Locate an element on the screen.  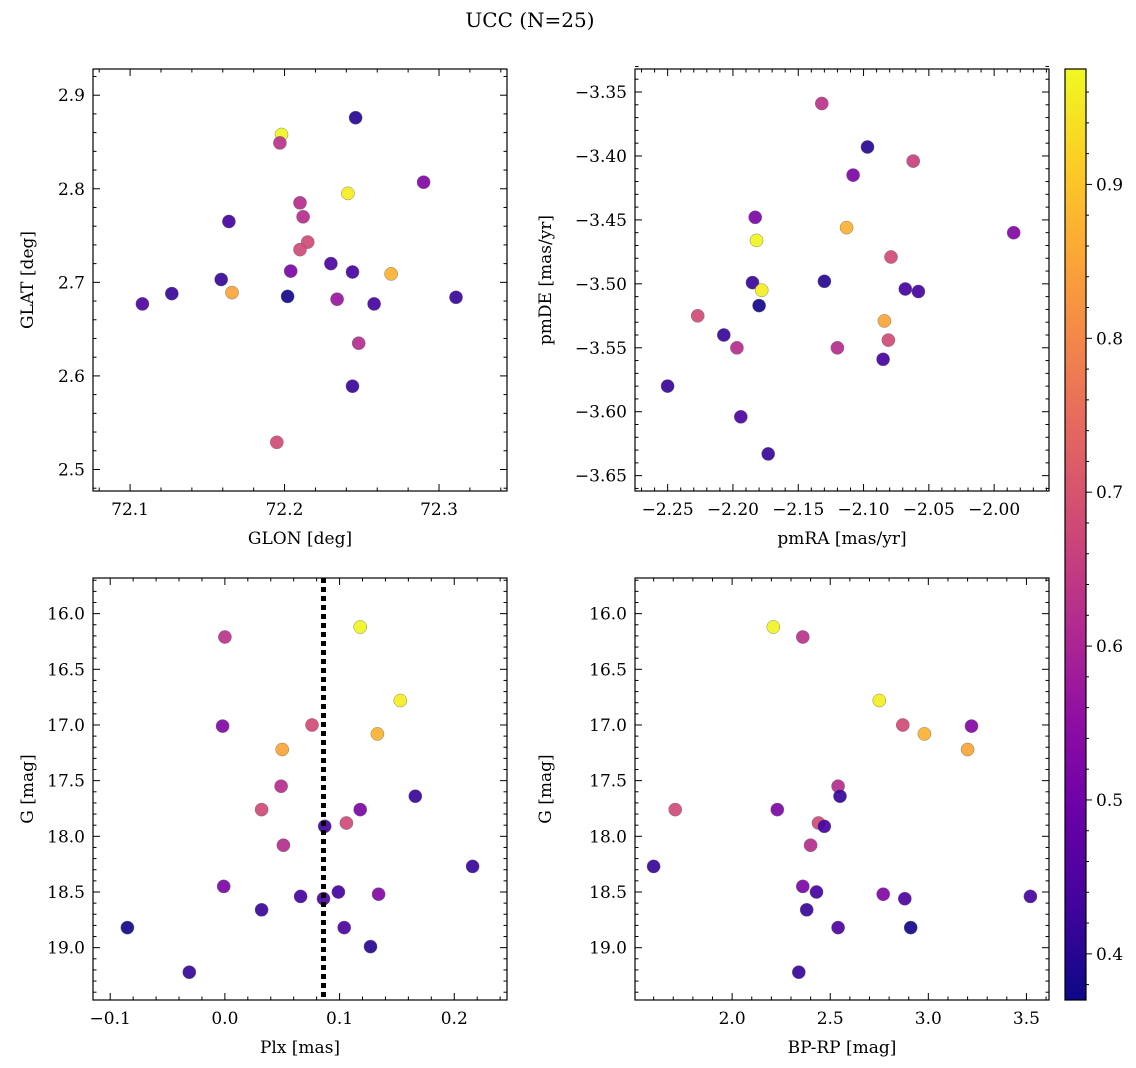
x-tick-label: 72.1 is located at coordinates (130, 510).